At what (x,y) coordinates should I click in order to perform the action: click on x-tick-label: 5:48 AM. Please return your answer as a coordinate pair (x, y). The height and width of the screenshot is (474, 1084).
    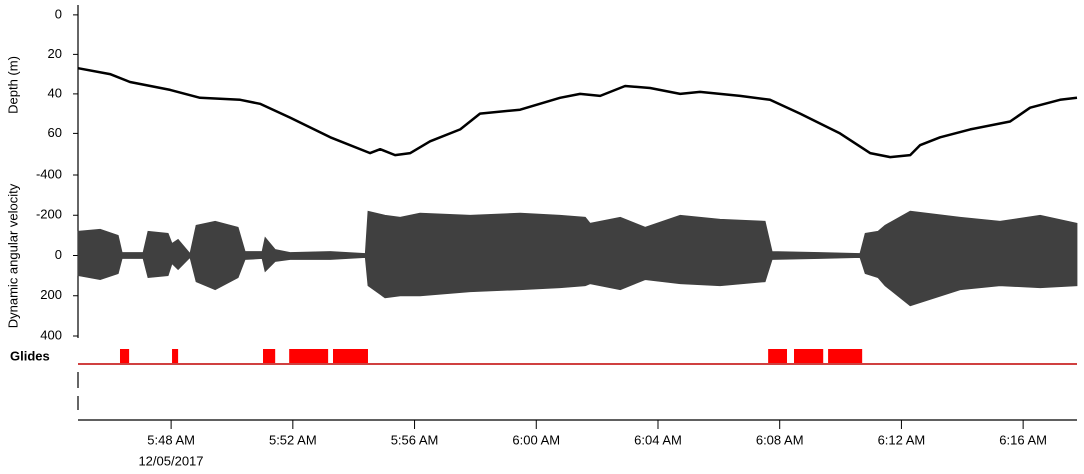
    Looking at the image, I should click on (171, 439).